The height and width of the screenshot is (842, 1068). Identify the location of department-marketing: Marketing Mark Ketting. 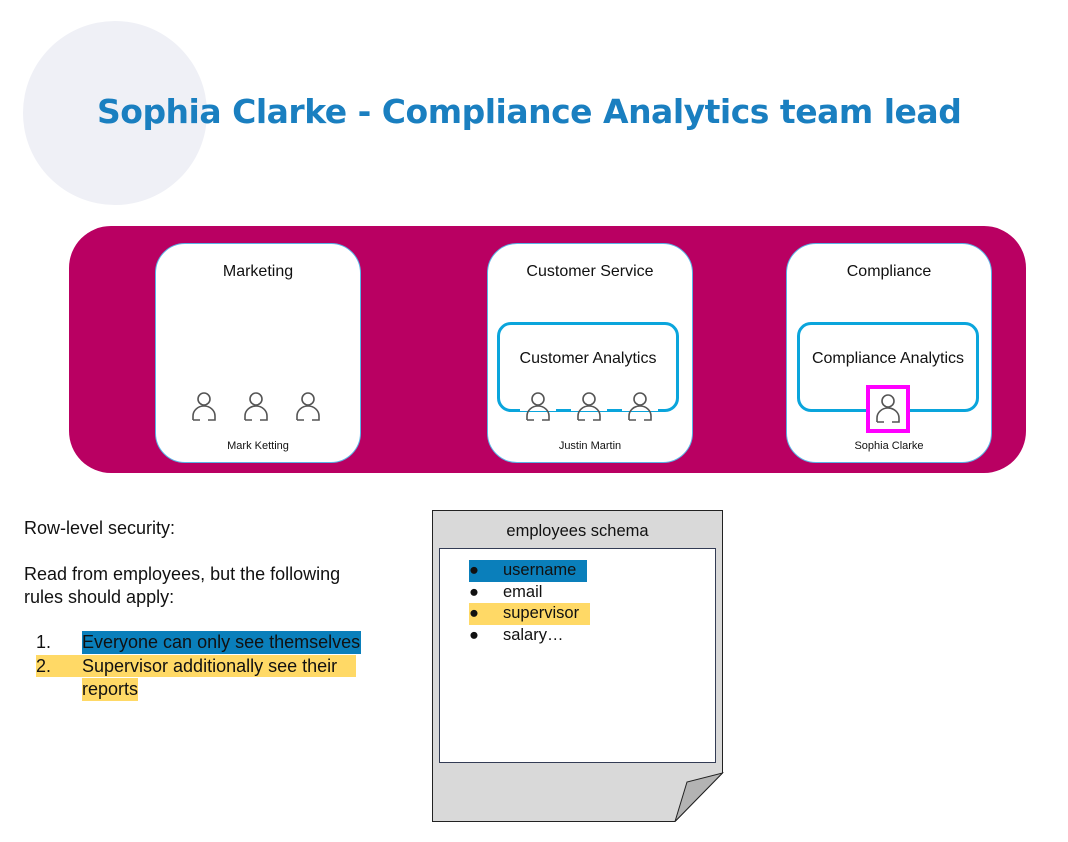
(258, 353).